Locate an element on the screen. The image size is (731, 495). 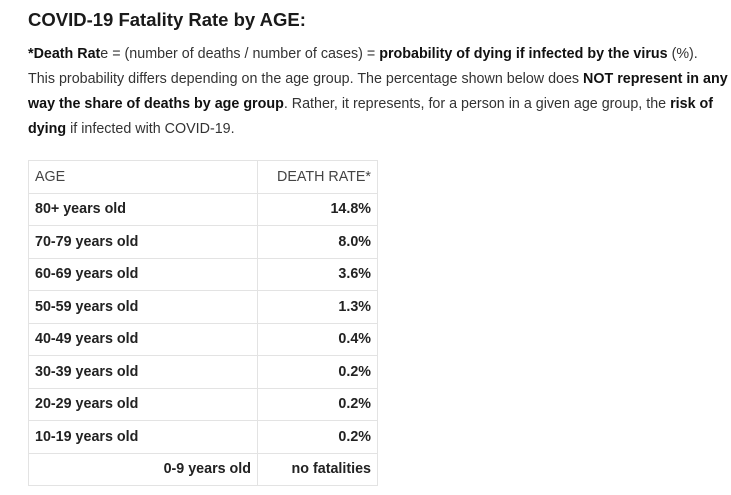
age-cell: 10-19 years old is located at coordinates (143, 437).